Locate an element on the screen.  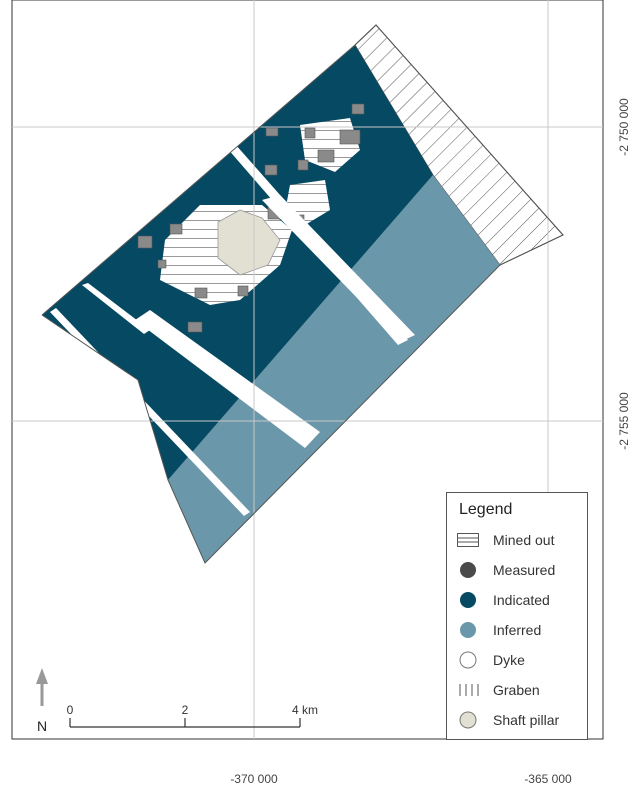
legend-item-graben: Graben is located at coordinates (498, 690).